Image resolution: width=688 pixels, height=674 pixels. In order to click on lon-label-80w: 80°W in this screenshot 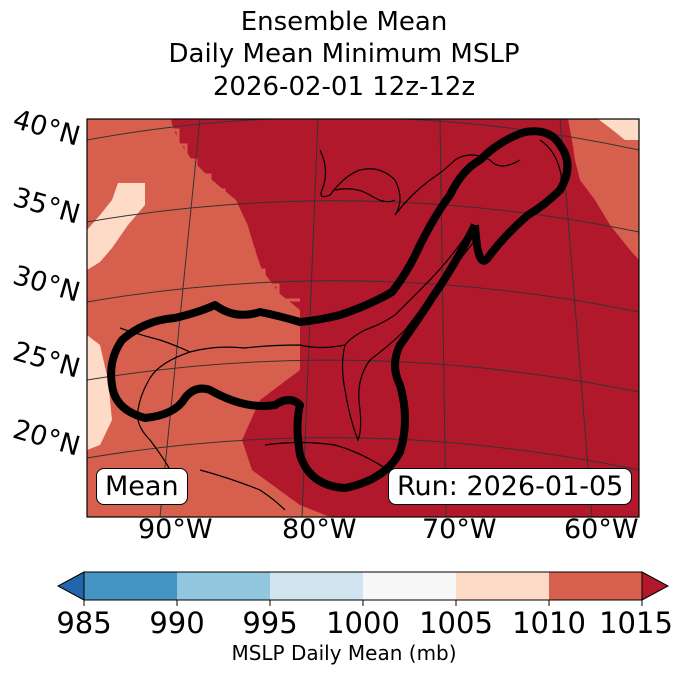, I will do `click(319, 529)`.